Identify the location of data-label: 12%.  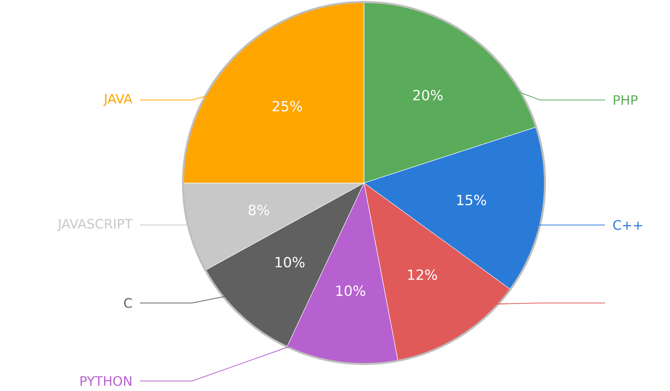
(422, 274).